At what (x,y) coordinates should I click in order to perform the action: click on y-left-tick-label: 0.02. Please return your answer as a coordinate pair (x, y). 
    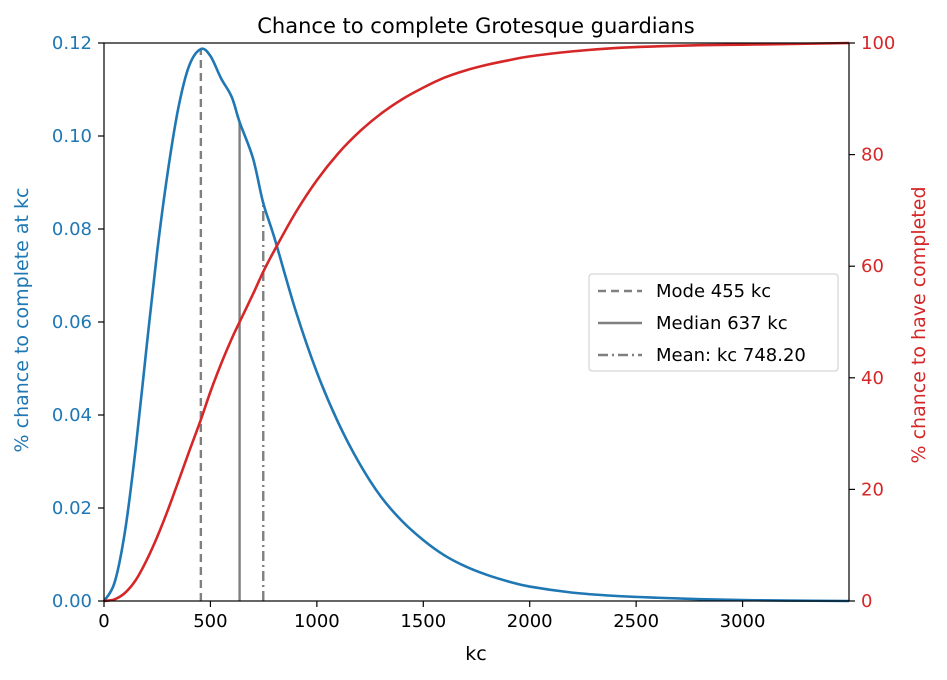
    Looking at the image, I should click on (72, 508).